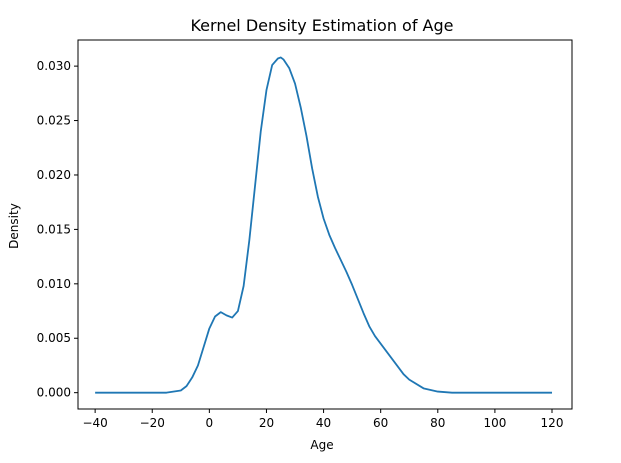  What do you see at coordinates (494, 423) in the screenshot?
I see `x-tick-label: 100` at bounding box center [494, 423].